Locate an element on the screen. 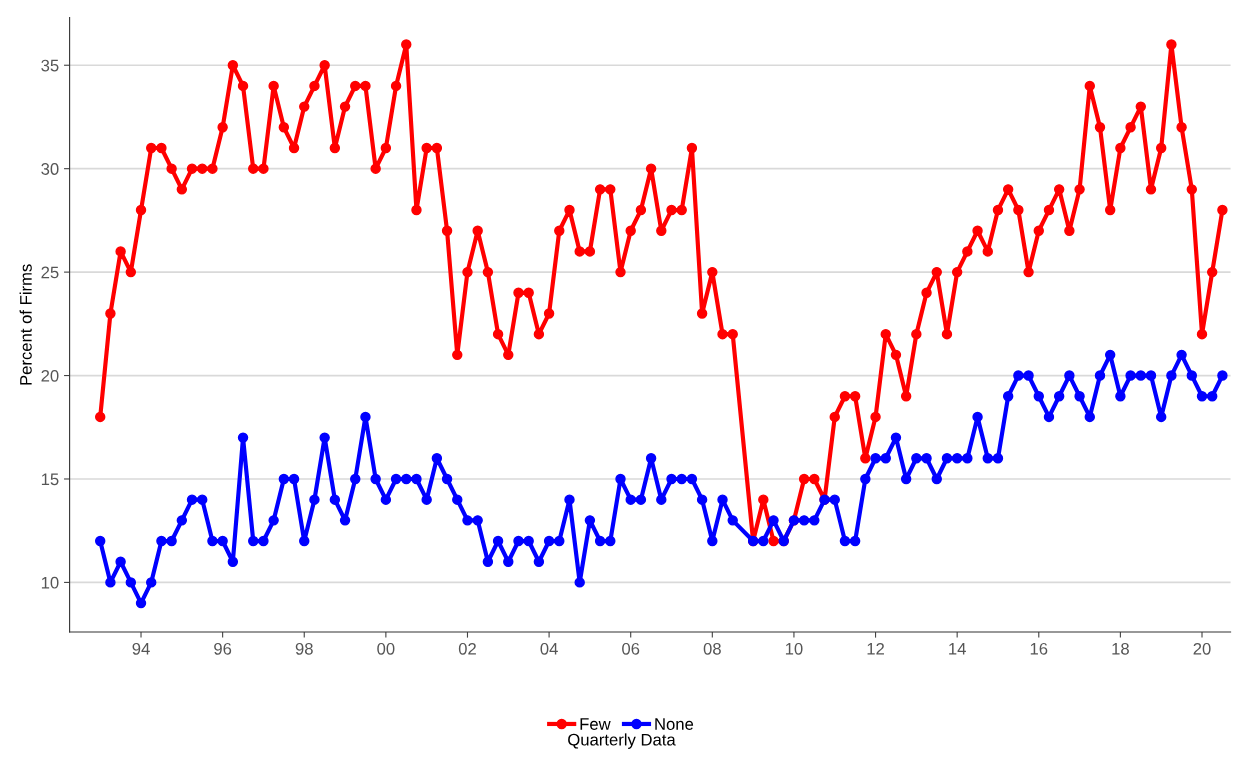 The image size is (1243, 768). x-tick-label: 12 is located at coordinates (875, 648).